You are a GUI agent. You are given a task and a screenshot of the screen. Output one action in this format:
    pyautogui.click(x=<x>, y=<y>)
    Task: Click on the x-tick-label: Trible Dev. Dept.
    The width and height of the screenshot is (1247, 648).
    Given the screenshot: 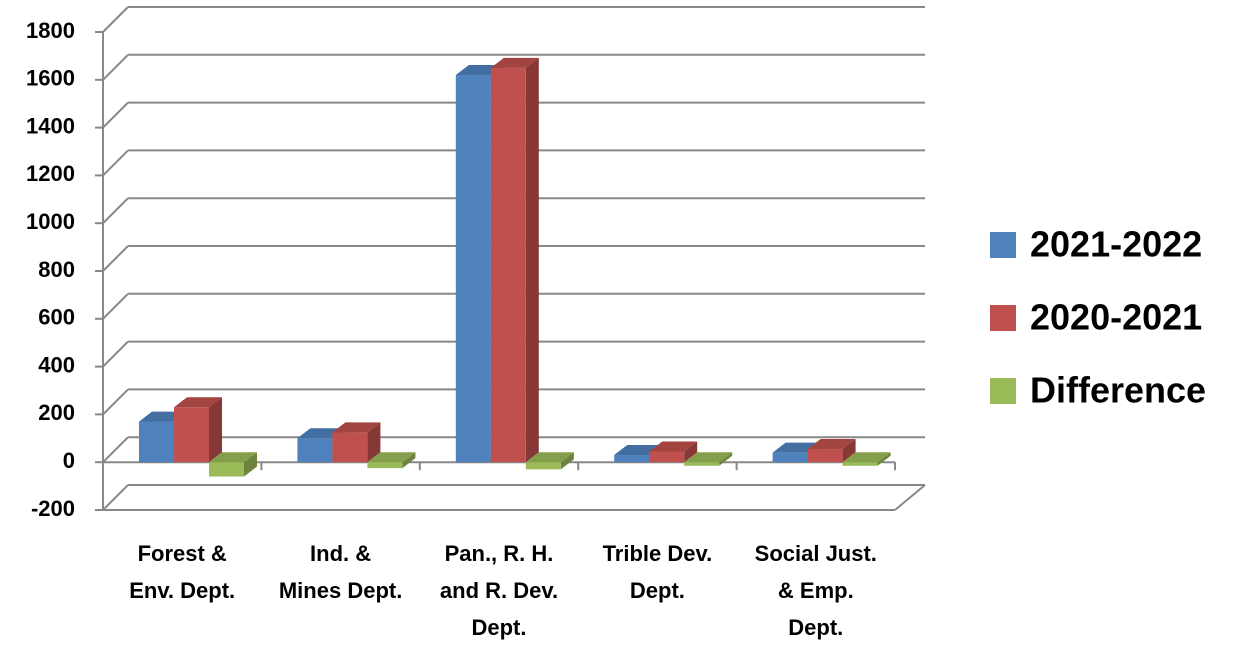 What is the action you would take?
    pyautogui.click(x=657, y=572)
    